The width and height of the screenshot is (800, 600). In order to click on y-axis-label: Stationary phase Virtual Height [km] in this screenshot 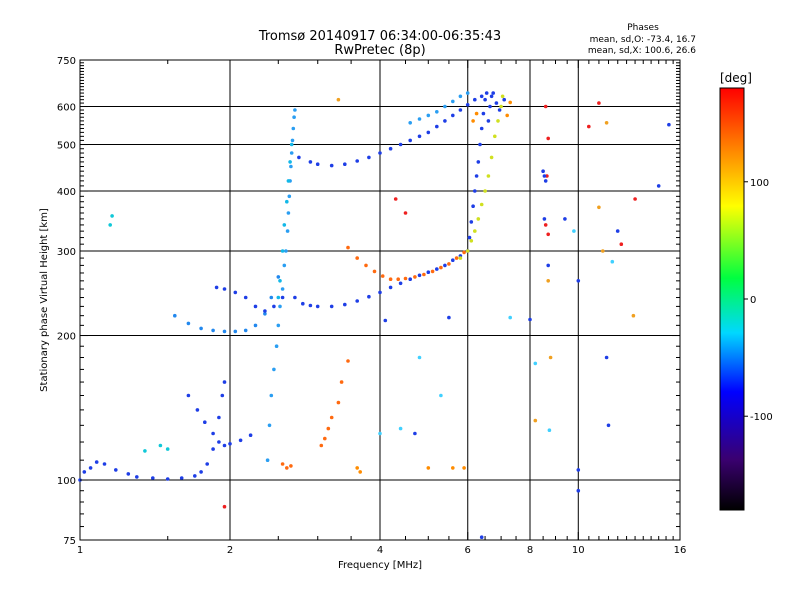, I will do `click(44, 300)`.